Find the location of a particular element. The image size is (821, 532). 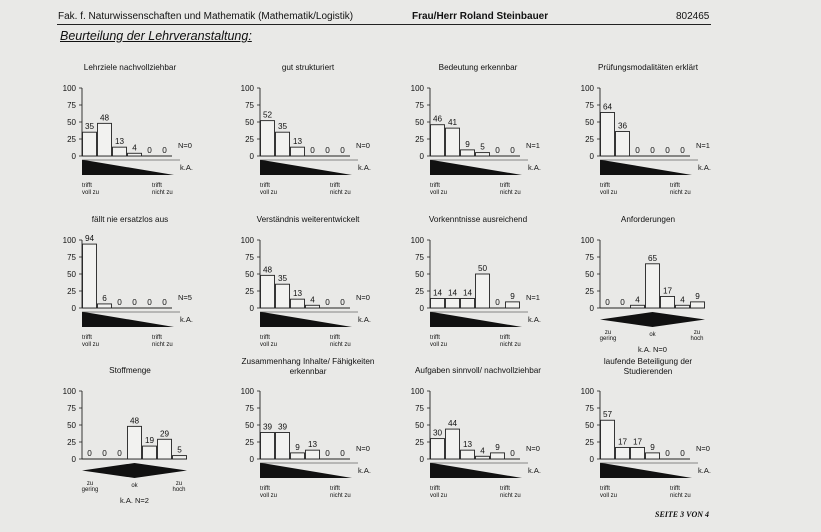

chart-title: Aufgaben sinnvoll/ nachvollziehbar is located at coordinates (478, 370).